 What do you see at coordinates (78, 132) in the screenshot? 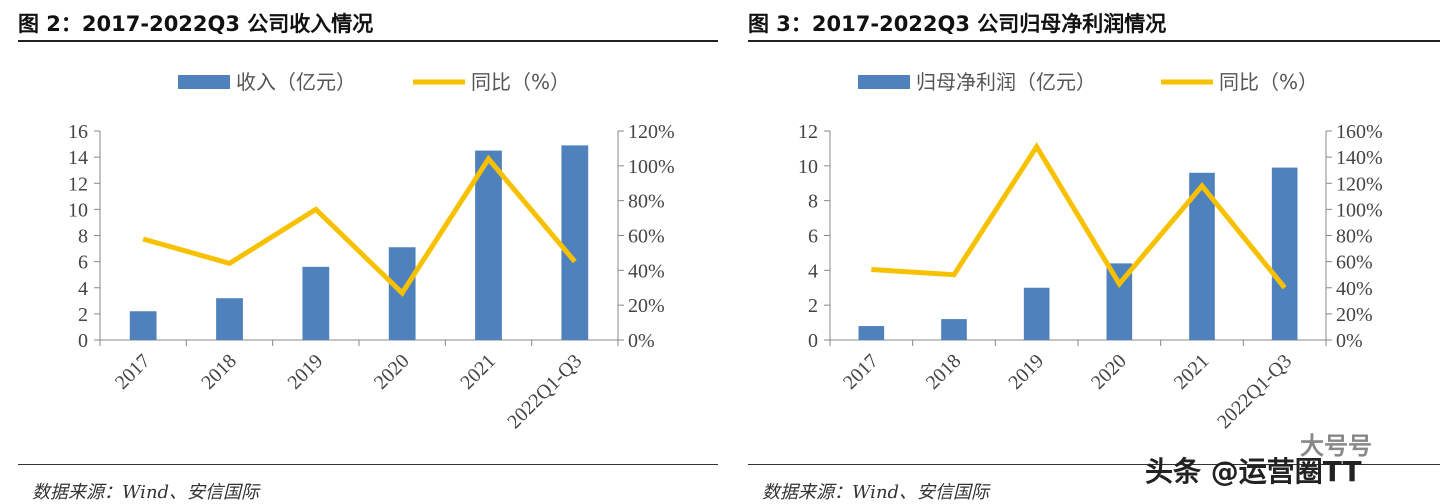
I see `y-tick-label: 16` at bounding box center [78, 132].